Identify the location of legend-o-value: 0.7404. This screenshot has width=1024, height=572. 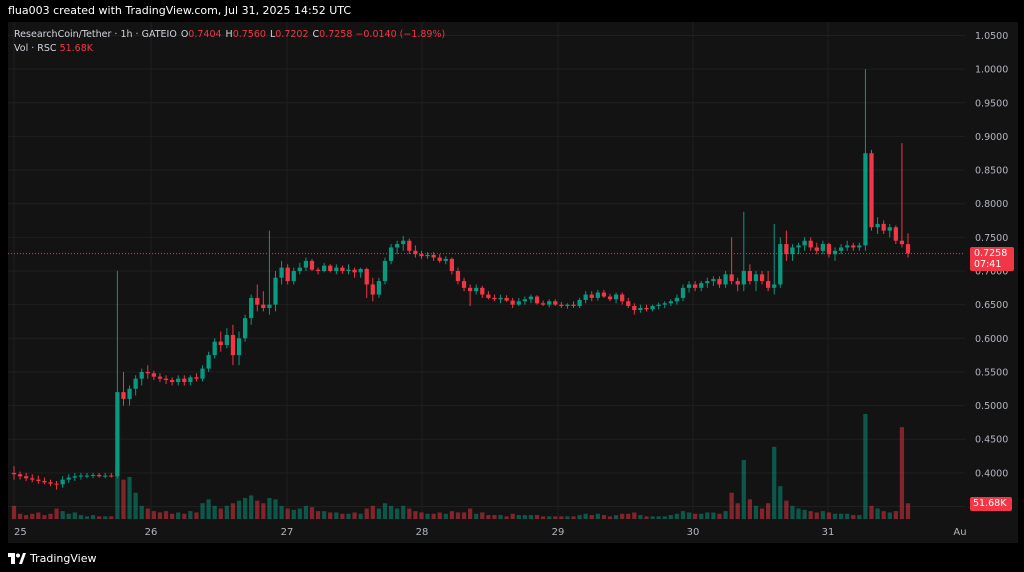
(205, 34).